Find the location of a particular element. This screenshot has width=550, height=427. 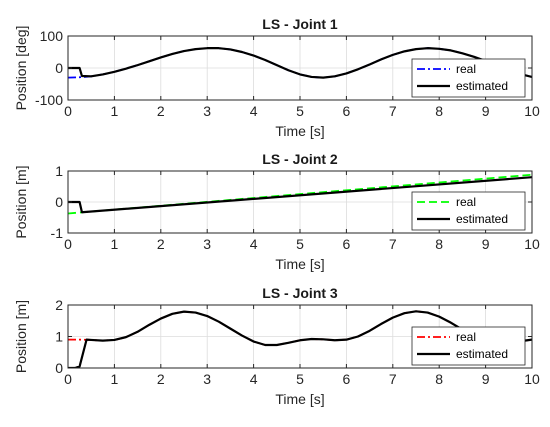

chart-title: LS - Joint 2 is located at coordinates (300, 159).